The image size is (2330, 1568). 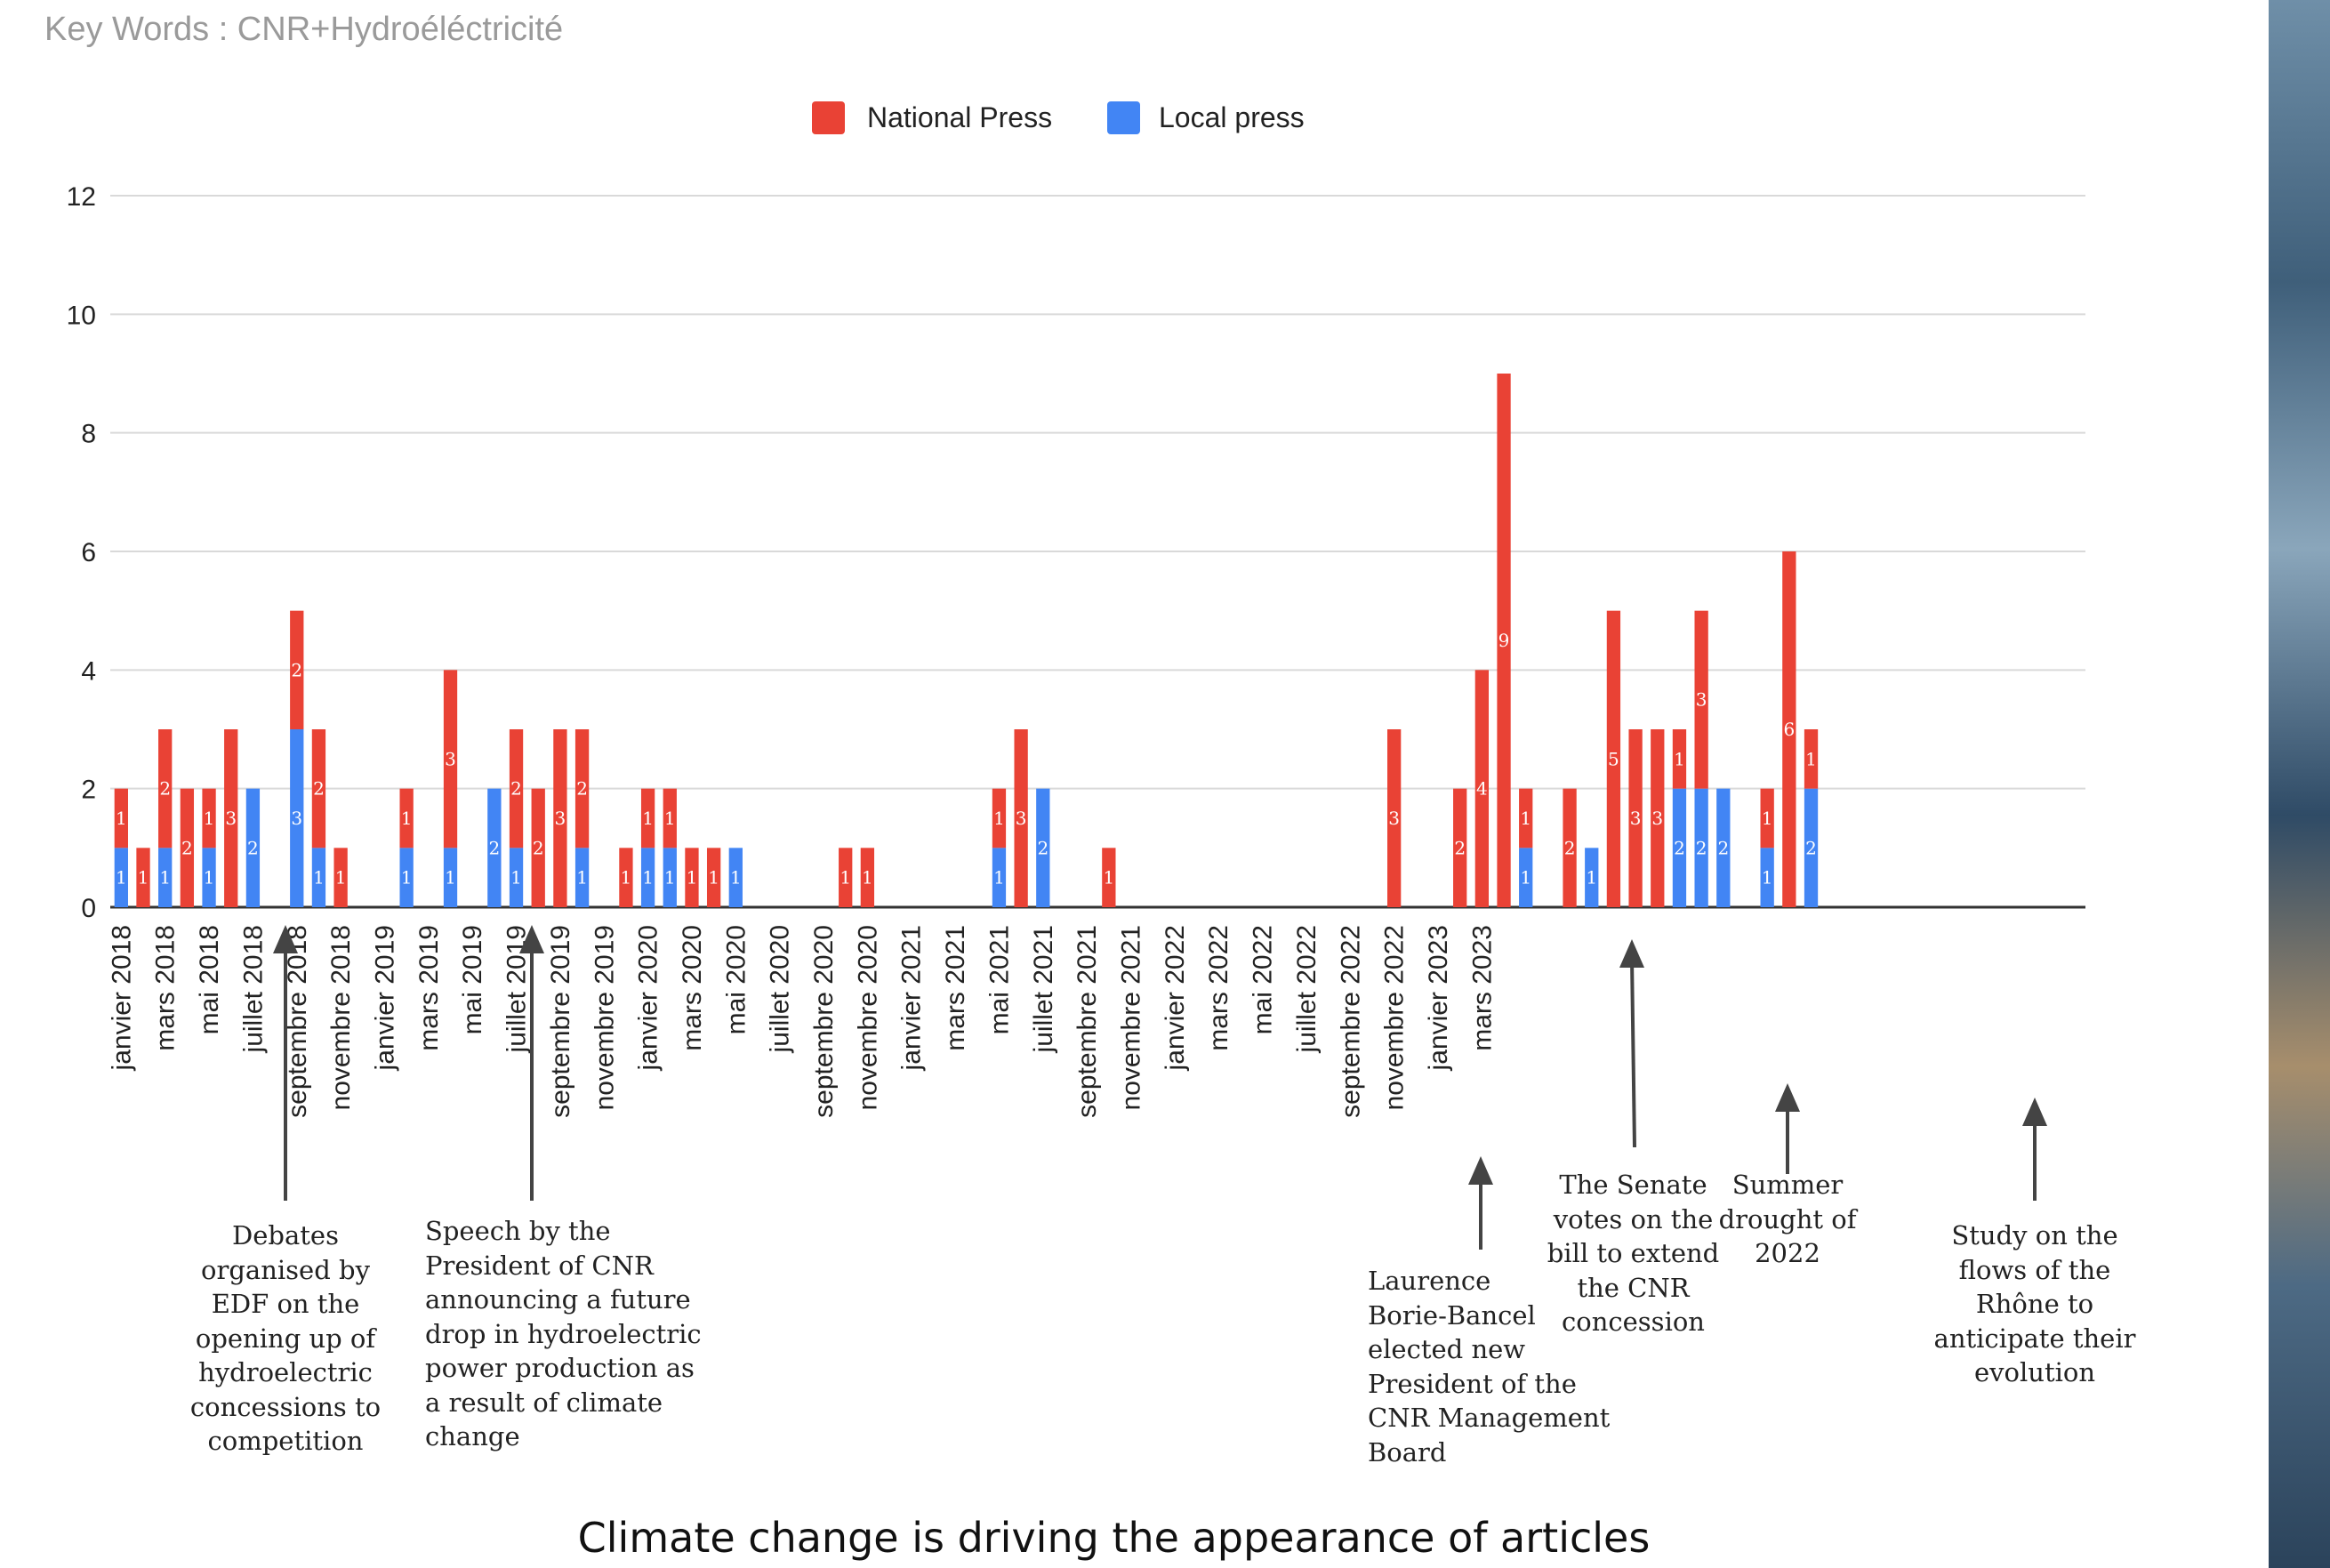 I want to click on y-tick-label: 4, so click(x=88, y=671).